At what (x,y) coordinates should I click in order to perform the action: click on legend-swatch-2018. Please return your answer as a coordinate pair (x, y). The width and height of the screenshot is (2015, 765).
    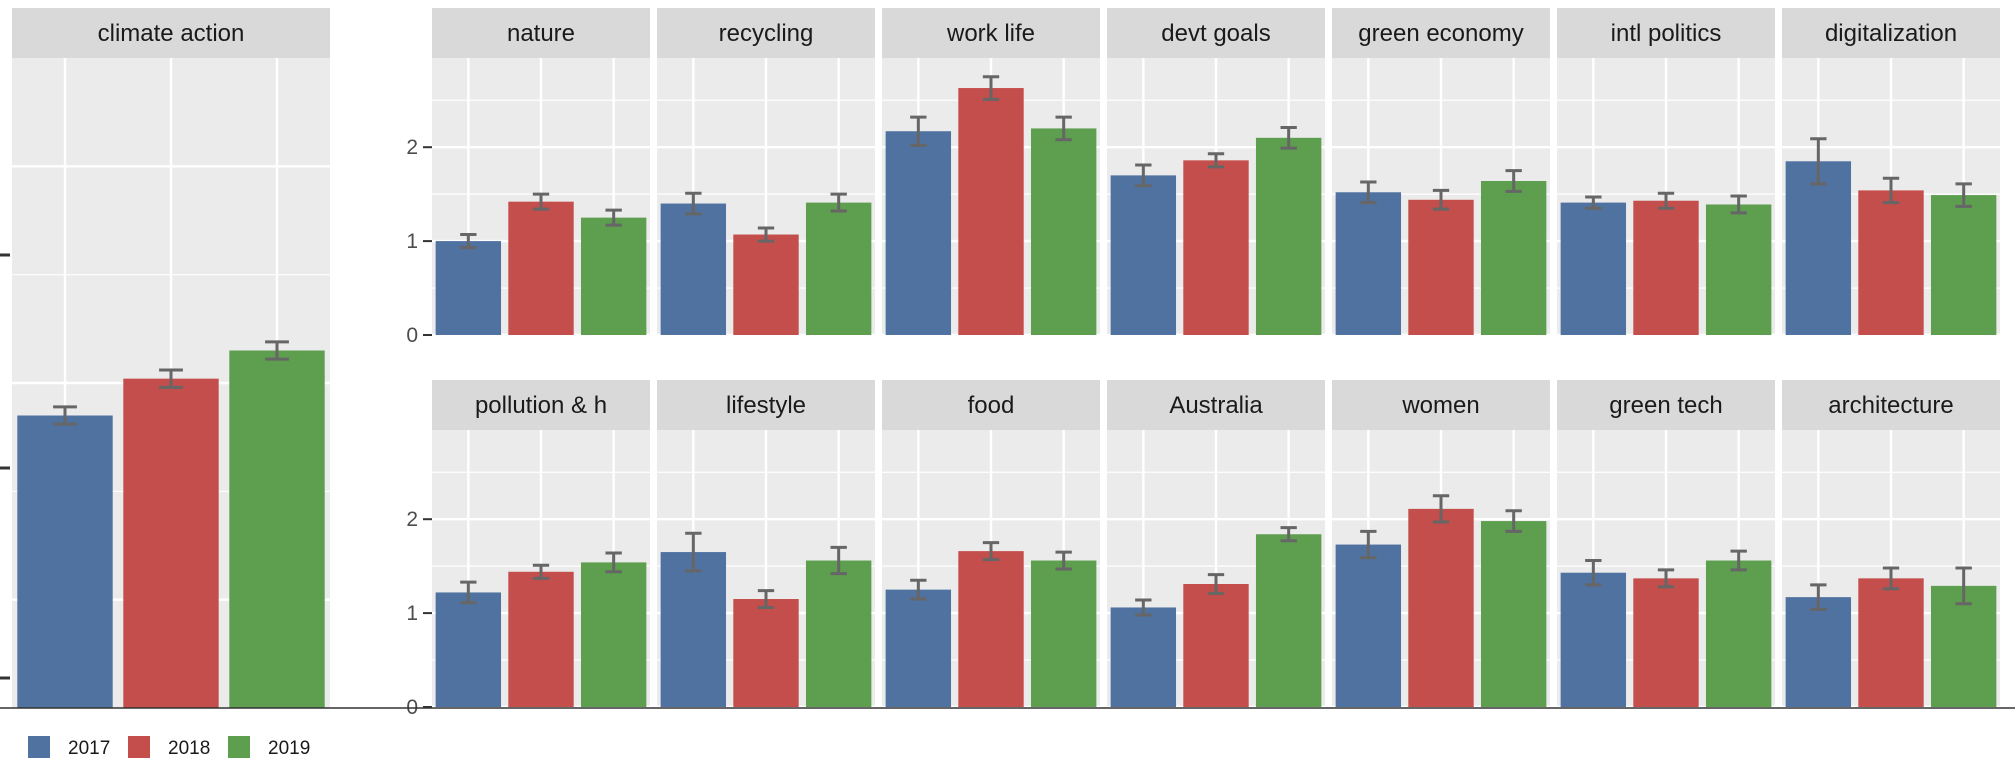
    Looking at the image, I should click on (139, 747).